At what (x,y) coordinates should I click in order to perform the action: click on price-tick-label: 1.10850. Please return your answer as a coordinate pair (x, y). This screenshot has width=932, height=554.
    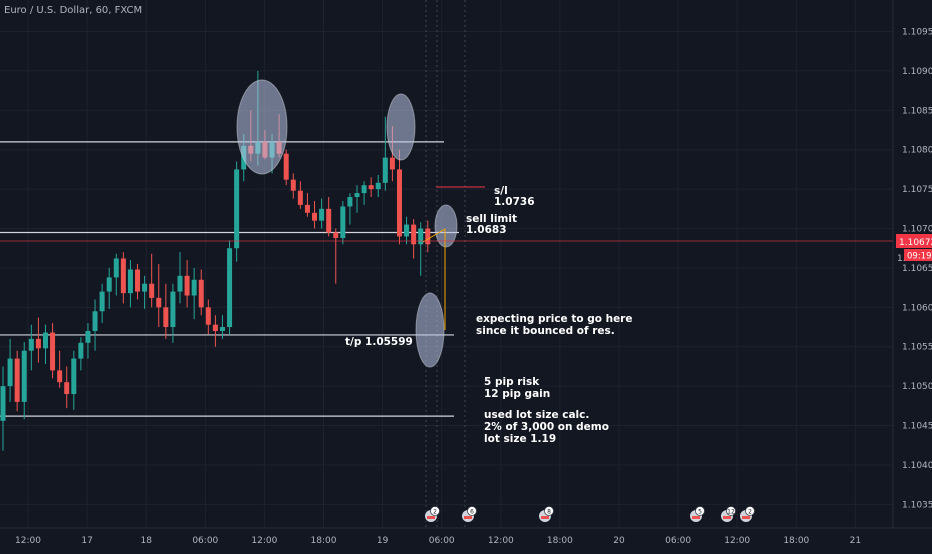
    Looking at the image, I should click on (917, 111).